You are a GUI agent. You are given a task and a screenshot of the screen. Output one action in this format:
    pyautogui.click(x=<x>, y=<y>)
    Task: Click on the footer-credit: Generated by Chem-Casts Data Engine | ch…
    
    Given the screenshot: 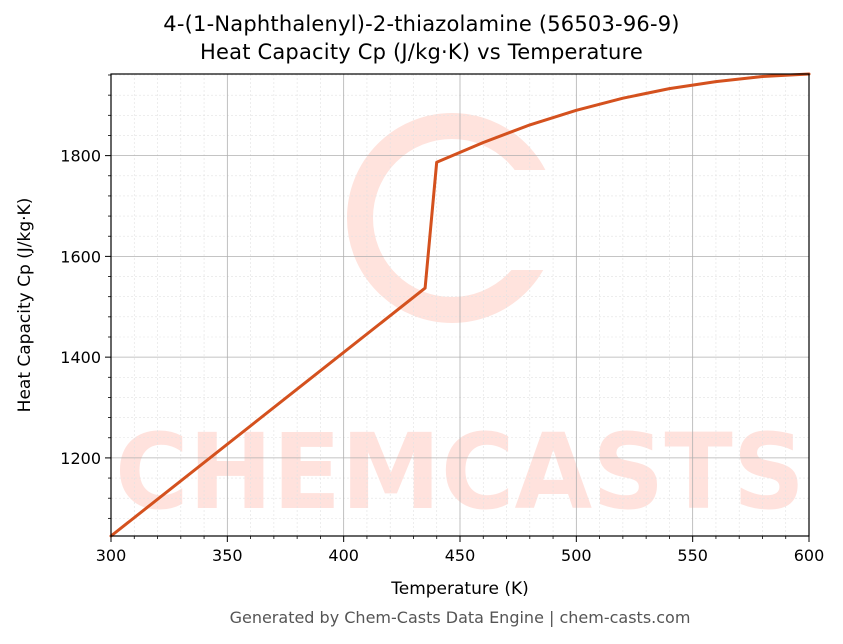 What is the action you would take?
    pyautogui.click(x=460, y=617)
    